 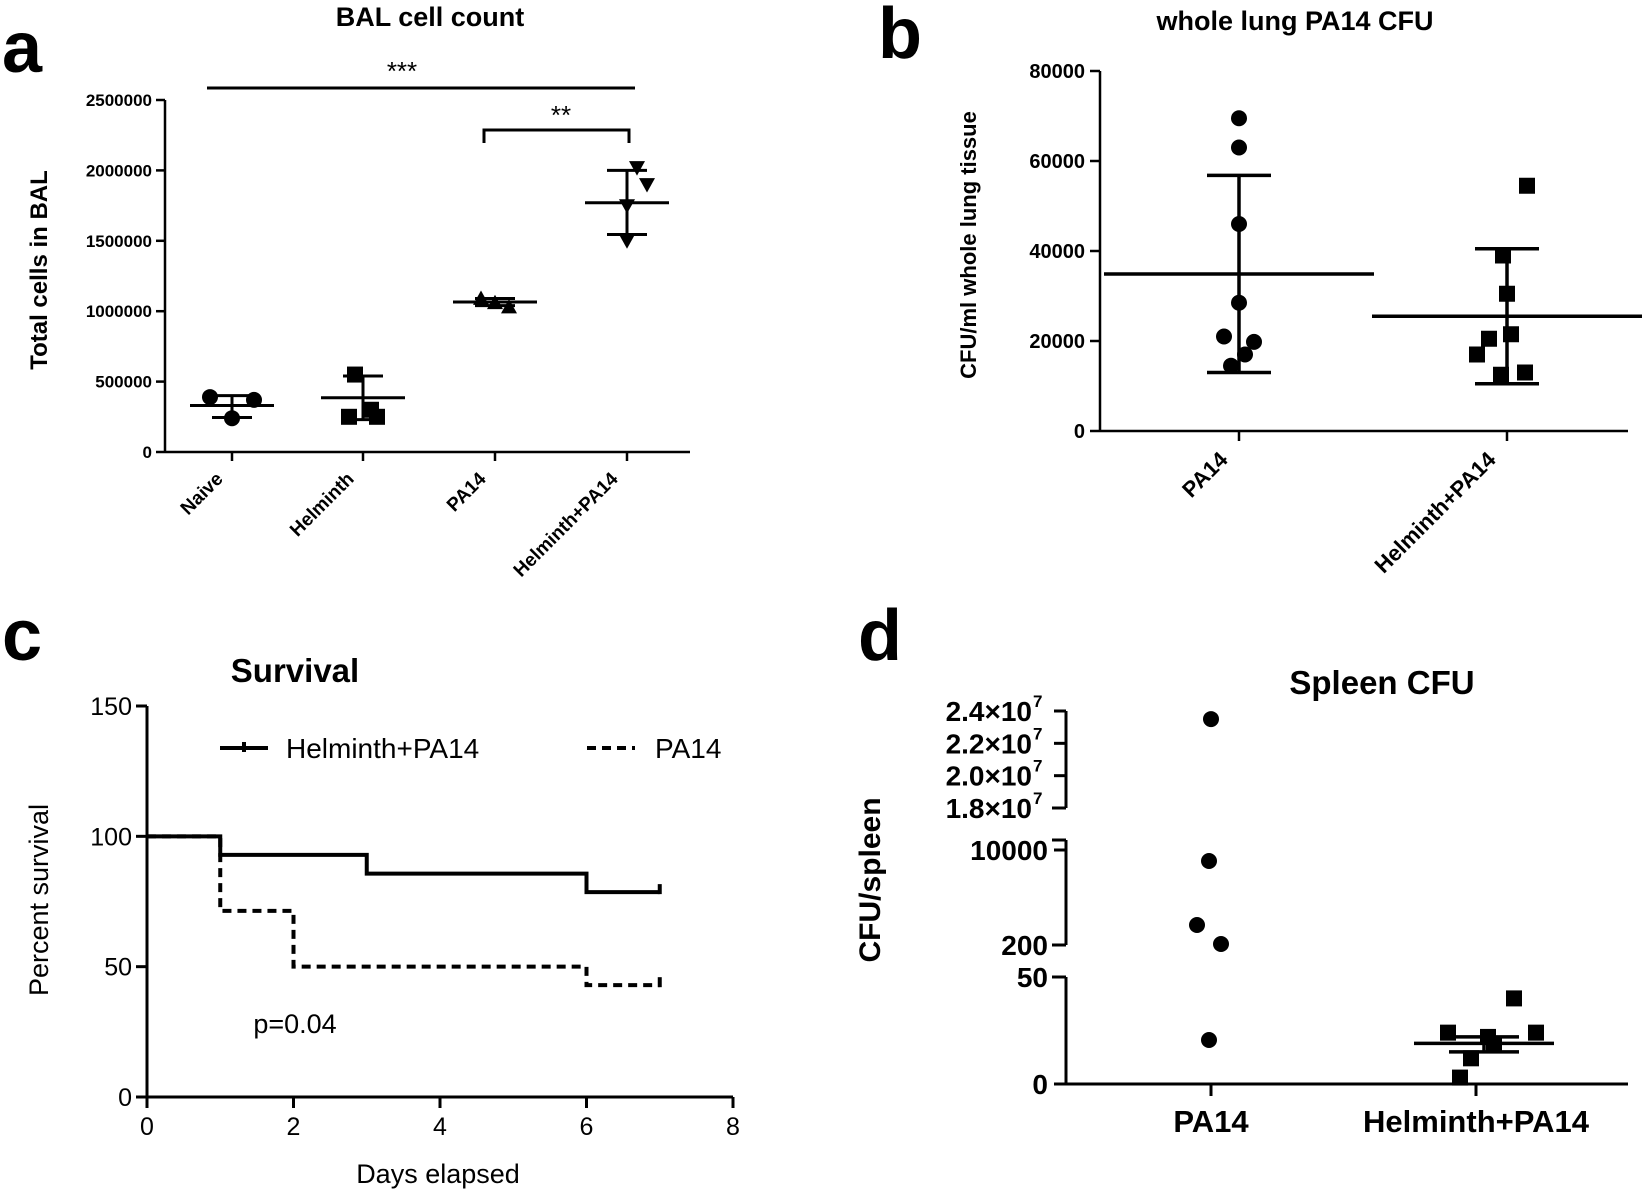 What do you see at coordinates (1057, 162) in the screenshot?
I see `panel-b-ytick-label: 60000` at bounding box center [1057, 162].